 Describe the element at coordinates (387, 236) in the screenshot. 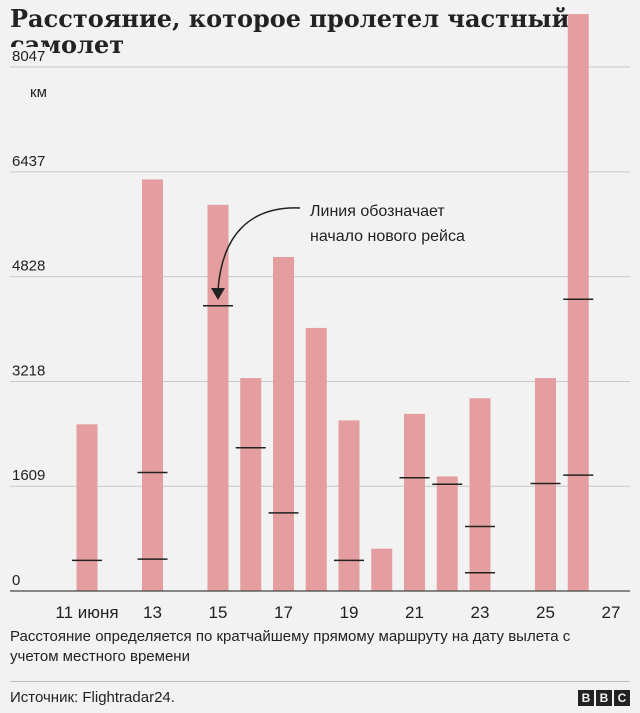

I see `annotation-text: начало нового рейса` at that location.